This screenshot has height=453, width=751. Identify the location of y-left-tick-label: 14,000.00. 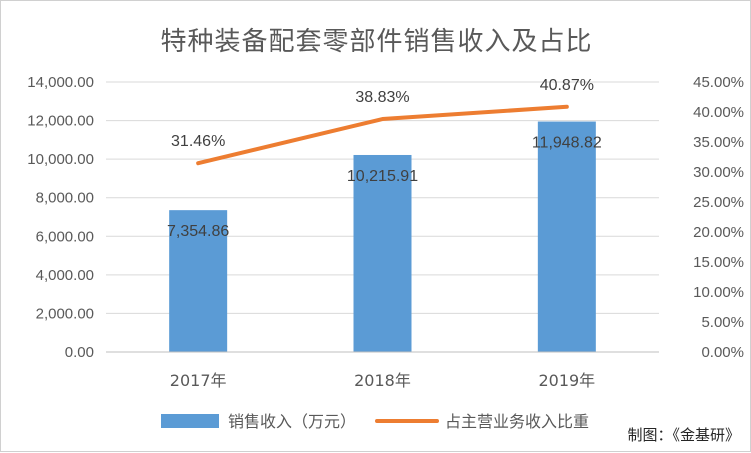
(60, 82).